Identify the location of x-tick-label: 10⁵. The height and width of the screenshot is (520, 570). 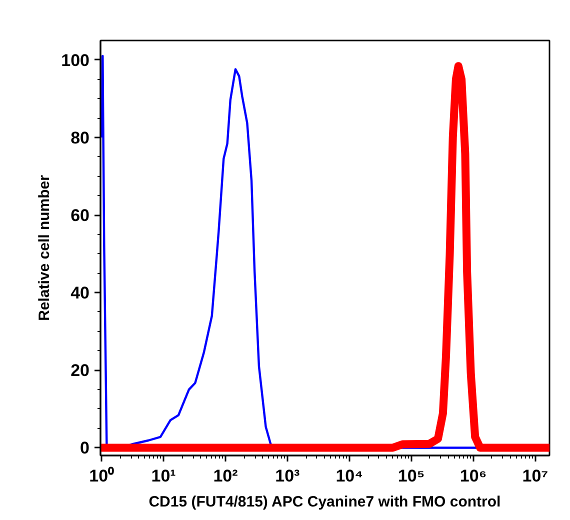
(411, 476).